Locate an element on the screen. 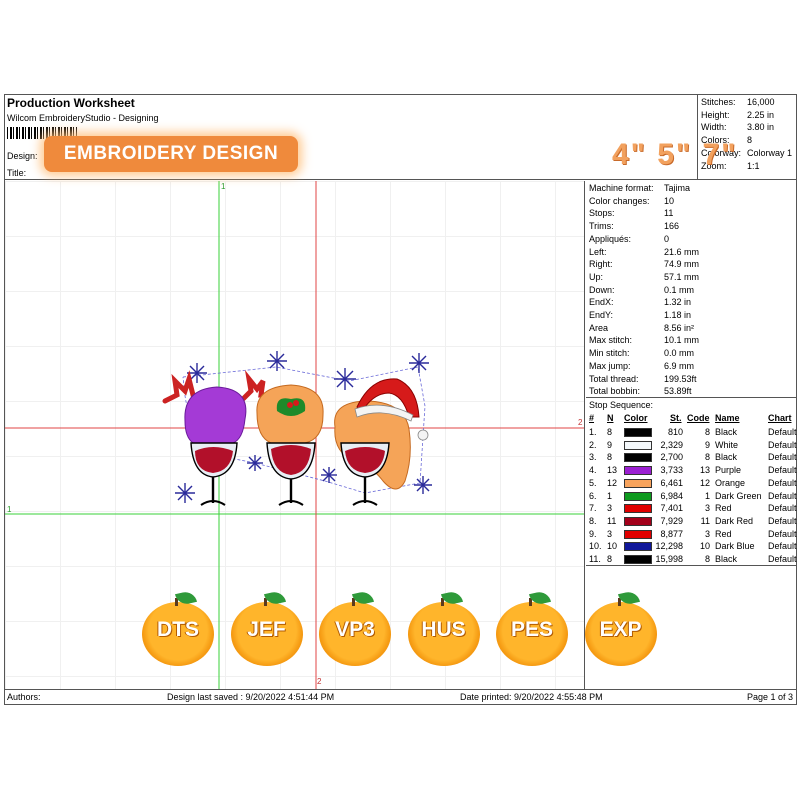  stop-color-name: White is located at coordinates (727, 444).